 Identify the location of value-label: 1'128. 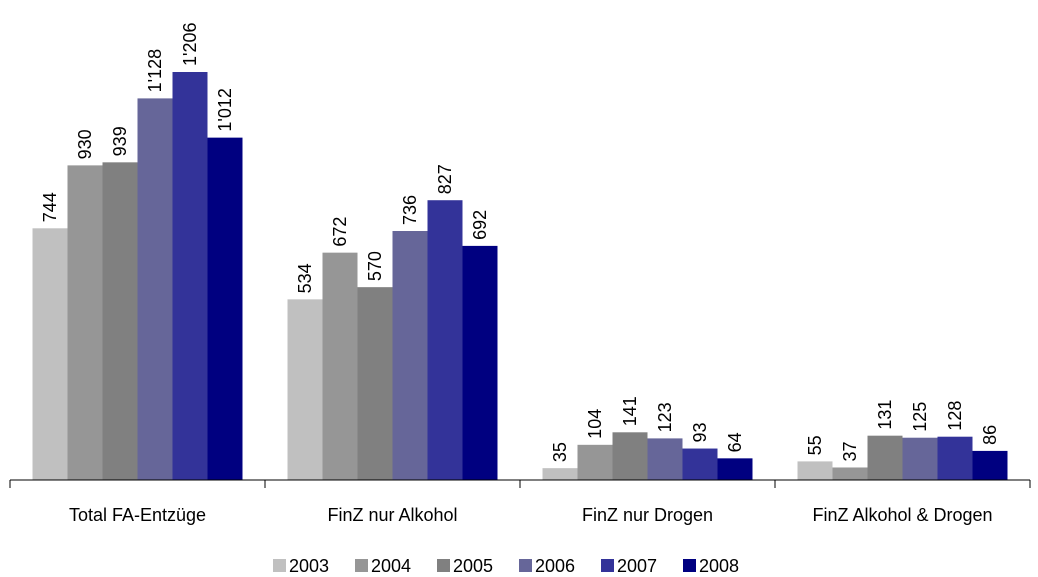
(155, 70).